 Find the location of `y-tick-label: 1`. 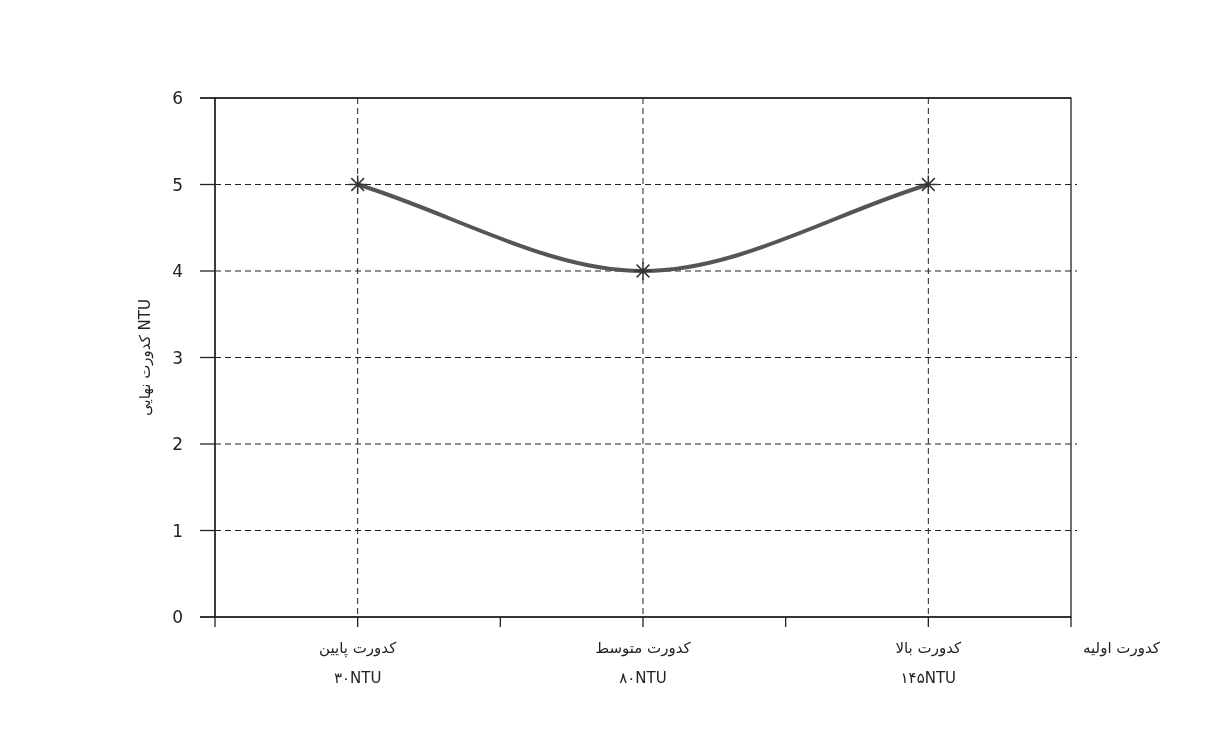

y-tick-label: 1 is located at coordinates (177, 530).